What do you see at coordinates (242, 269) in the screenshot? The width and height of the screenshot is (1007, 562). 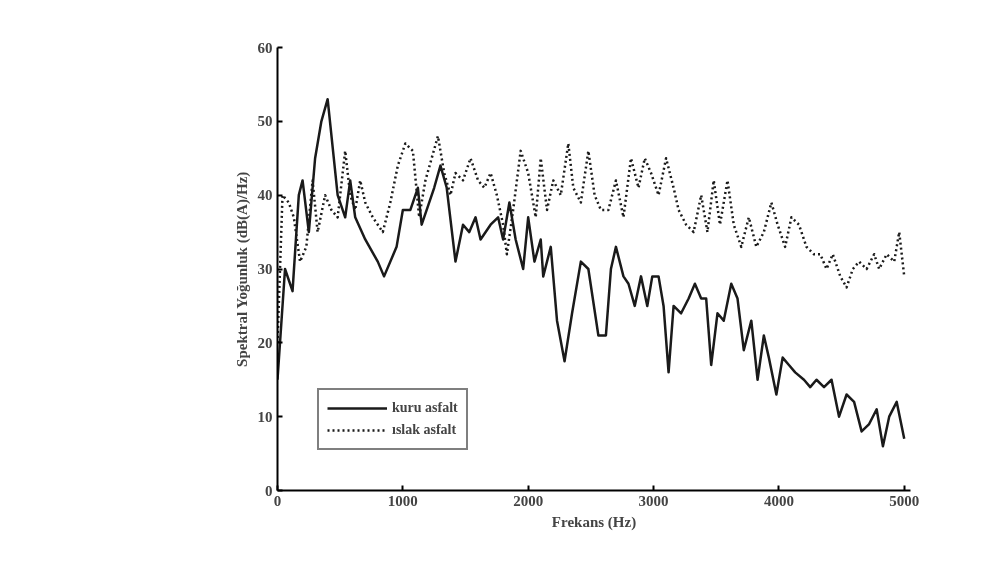 I see `y-axis-title: Spektral Yoğunluk (dB(A)/Hz)` at bounding box center [242, 269].